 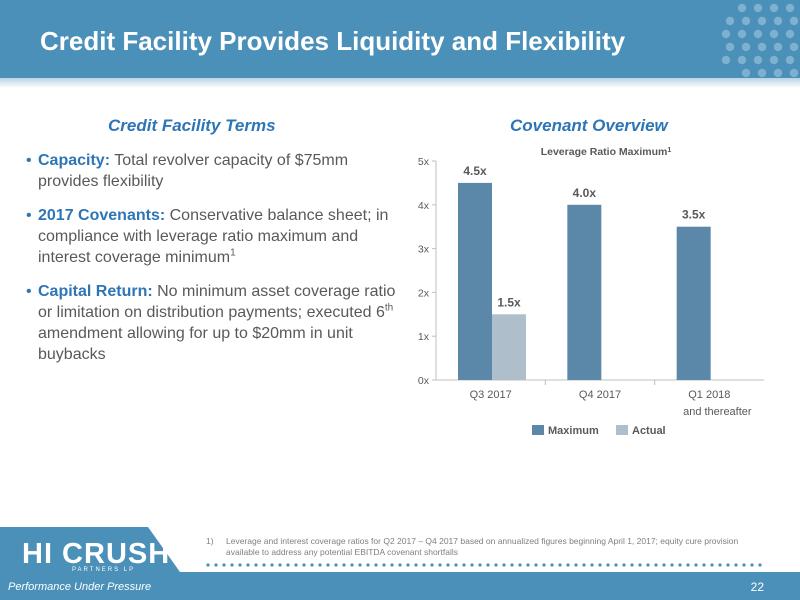 What do you see at coordinates (102, 215) in the screenshot?
I see `bullet-head: 2017 Covenants:` at bounding box center [102, 215].